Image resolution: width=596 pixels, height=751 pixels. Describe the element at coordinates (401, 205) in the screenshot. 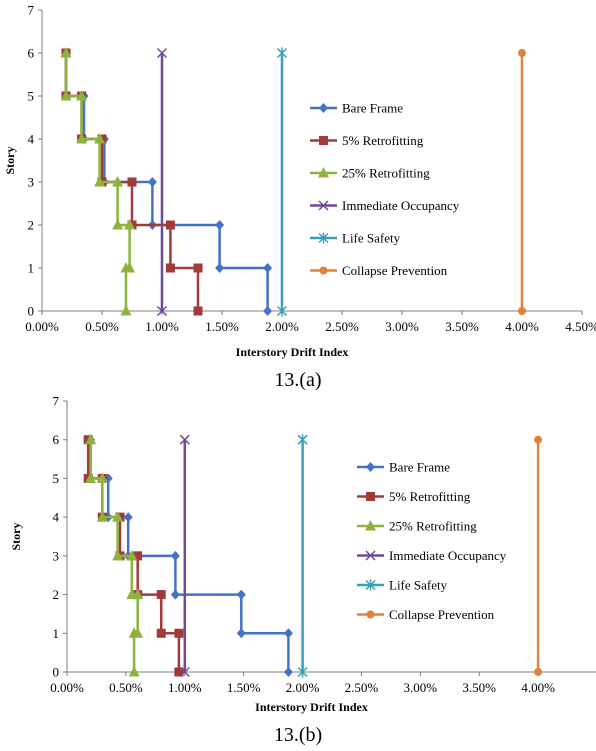

I see `legend-label: Immediate Occupancy` at that location.